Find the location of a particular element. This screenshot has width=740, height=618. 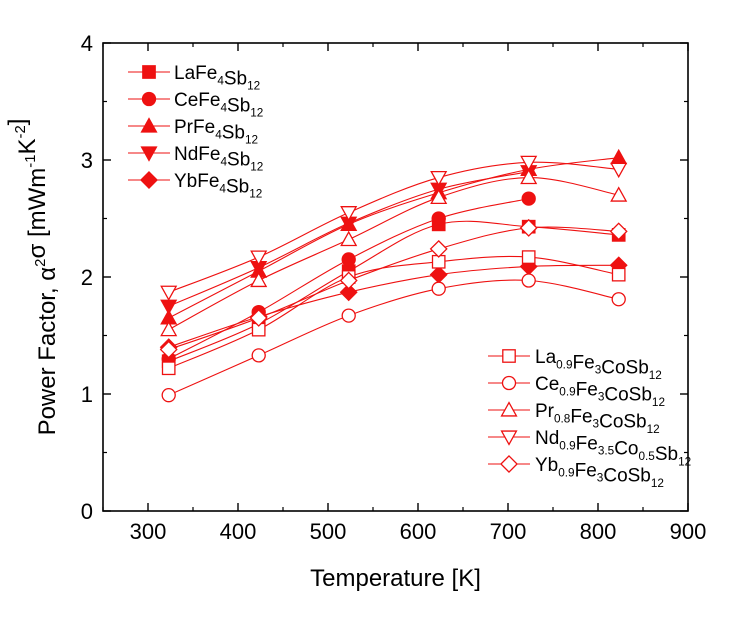

legend-label-part: Ce is located at coordinates (547, 384).